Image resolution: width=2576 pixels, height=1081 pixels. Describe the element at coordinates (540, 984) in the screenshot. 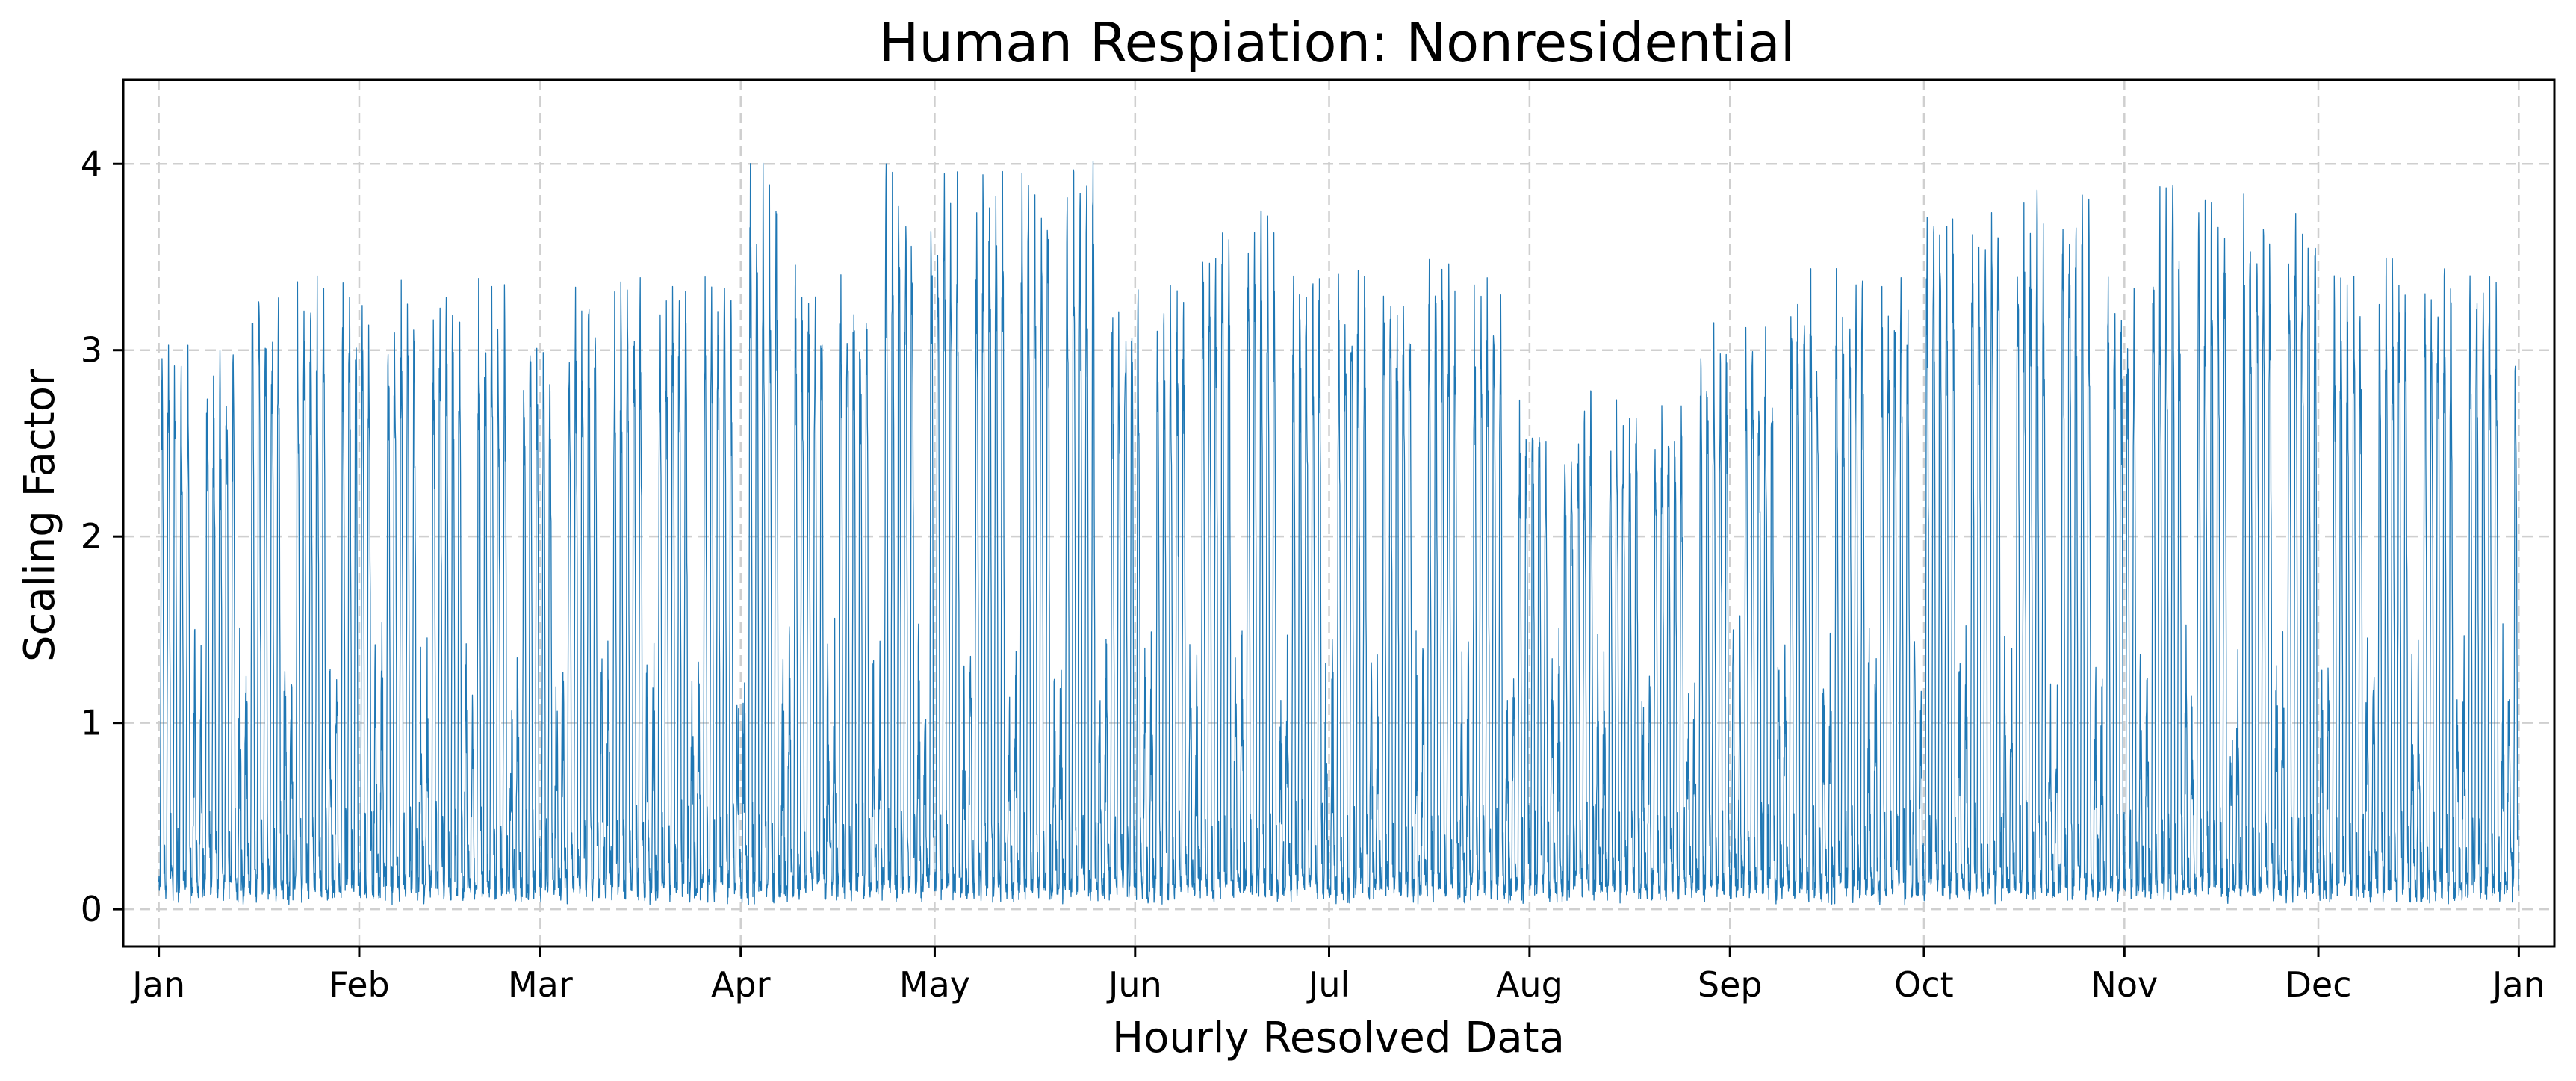

I see `x-tick-label: Mar` at that location.